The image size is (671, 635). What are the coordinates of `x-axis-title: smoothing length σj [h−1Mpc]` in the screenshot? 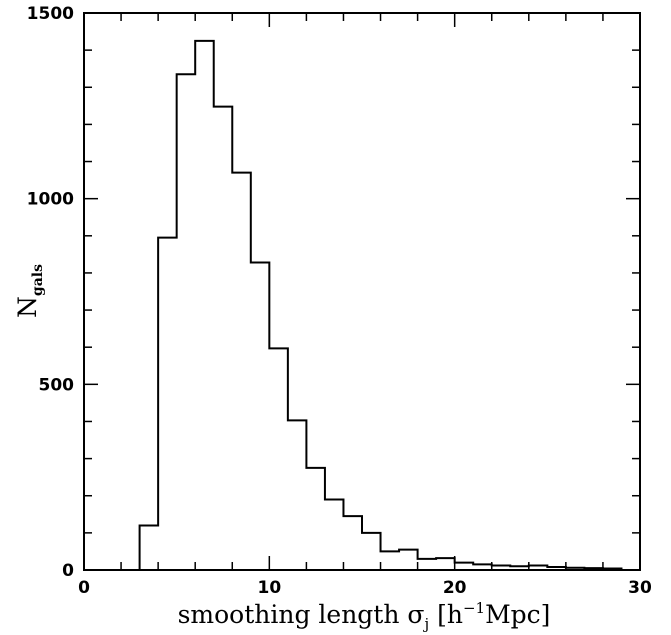 It's located at (364, 616).